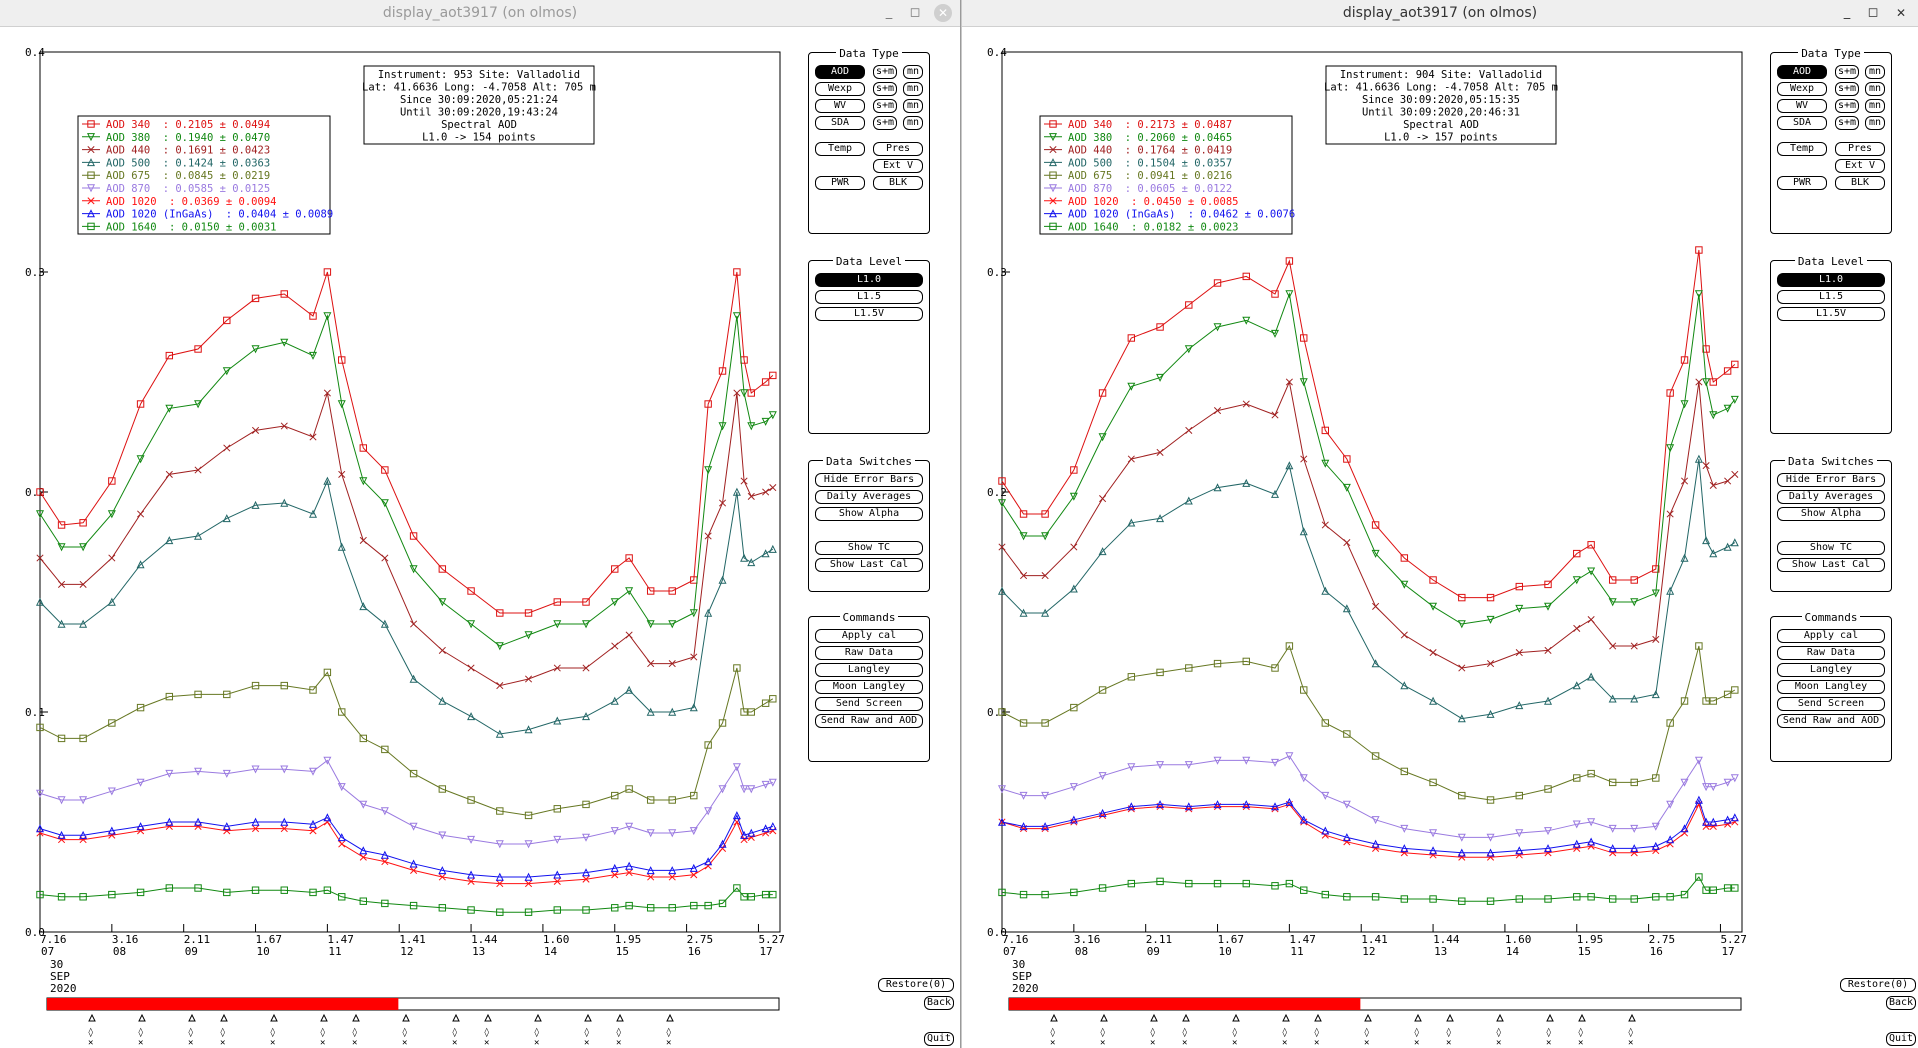 Image resolution: width=1918 pixels, height=1048 pixels. What do you see at coordinates (1733, 939) in the screenshot?
I see `x-tick-top-label: 5.27` at bounding box center [1733, 939].